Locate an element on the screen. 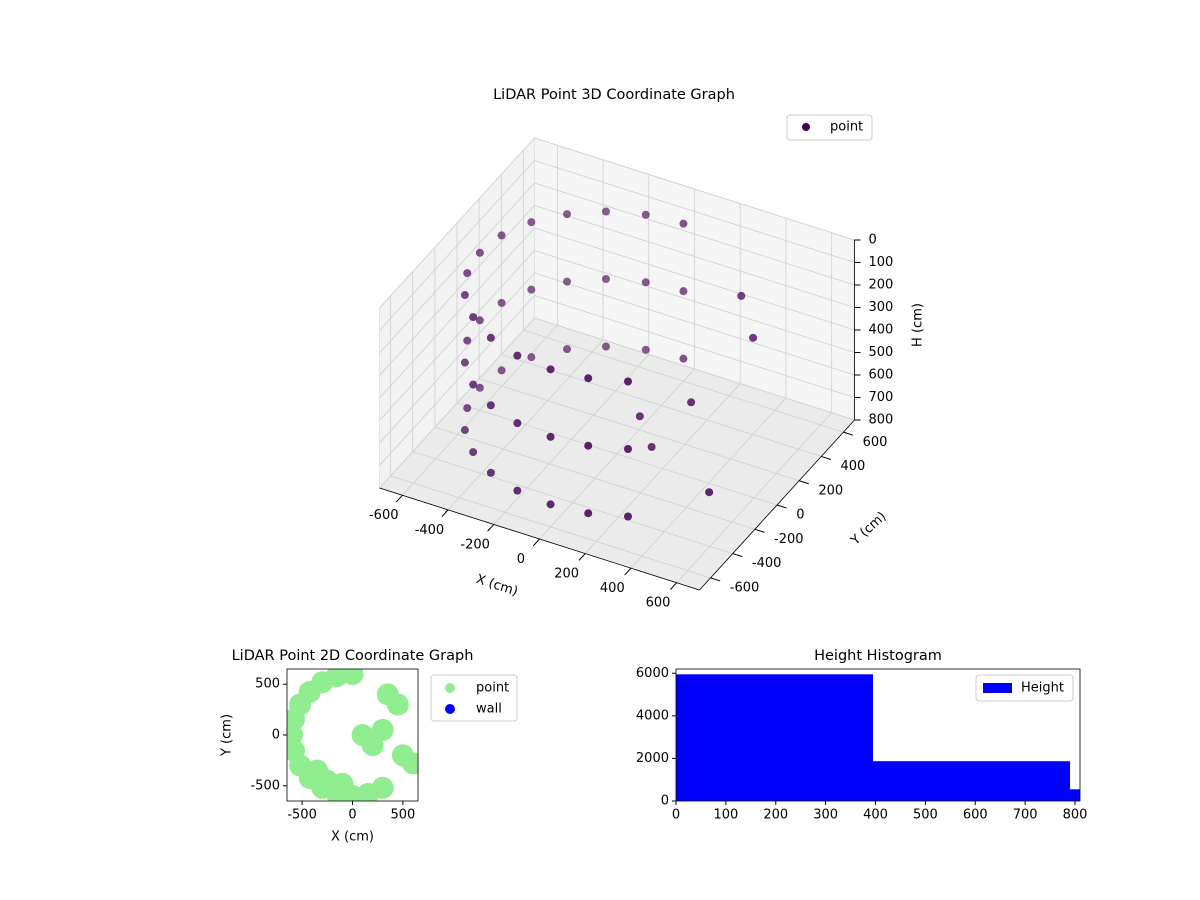  x-tick-label: 0 is located at coordinates (352, 815).